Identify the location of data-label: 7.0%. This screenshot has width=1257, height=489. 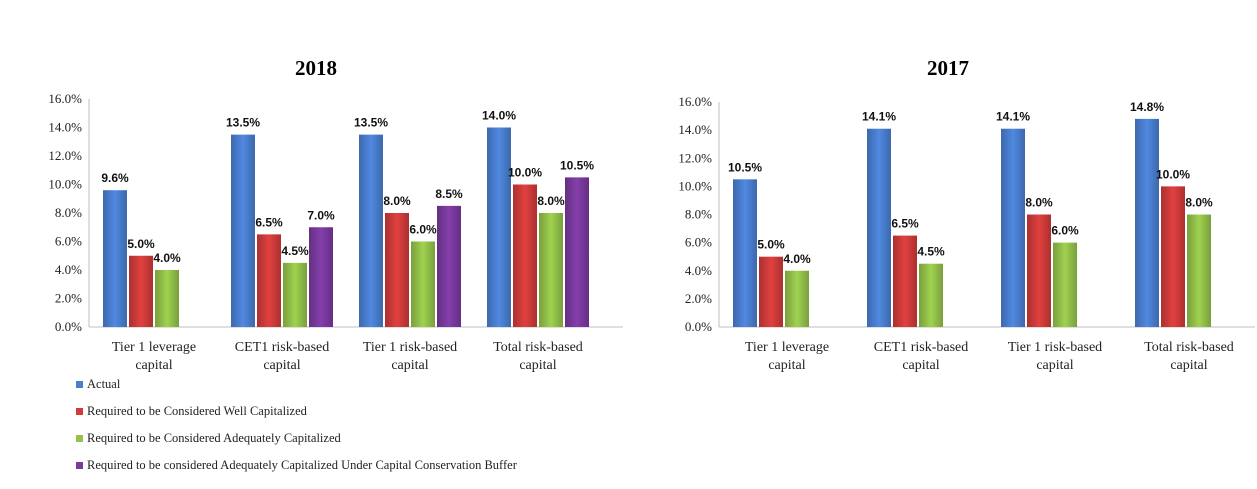
(321, 215).